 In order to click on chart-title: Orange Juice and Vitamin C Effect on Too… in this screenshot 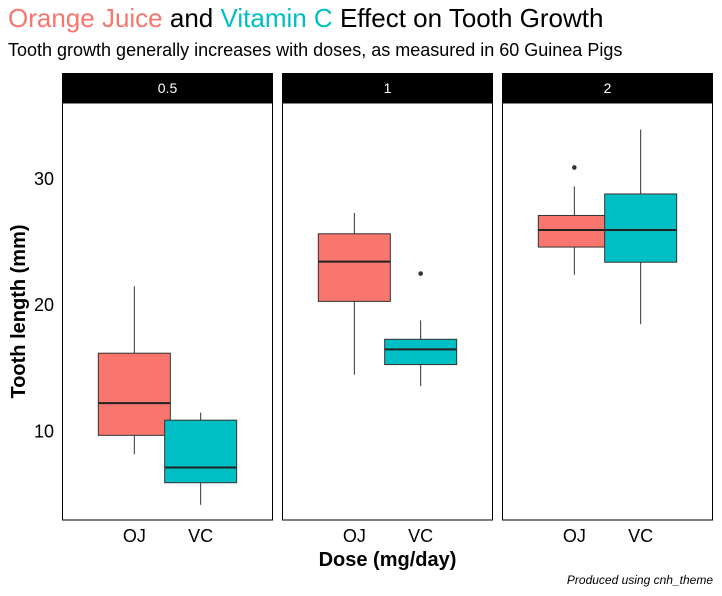, I will do `click(305, 18)`.